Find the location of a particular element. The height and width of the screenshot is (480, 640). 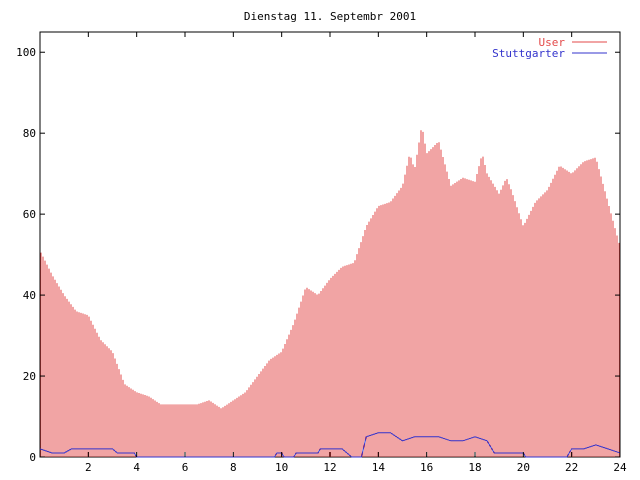

legend-stuttgarter-label: Stuttgarter is located at coordinates (528, 53).